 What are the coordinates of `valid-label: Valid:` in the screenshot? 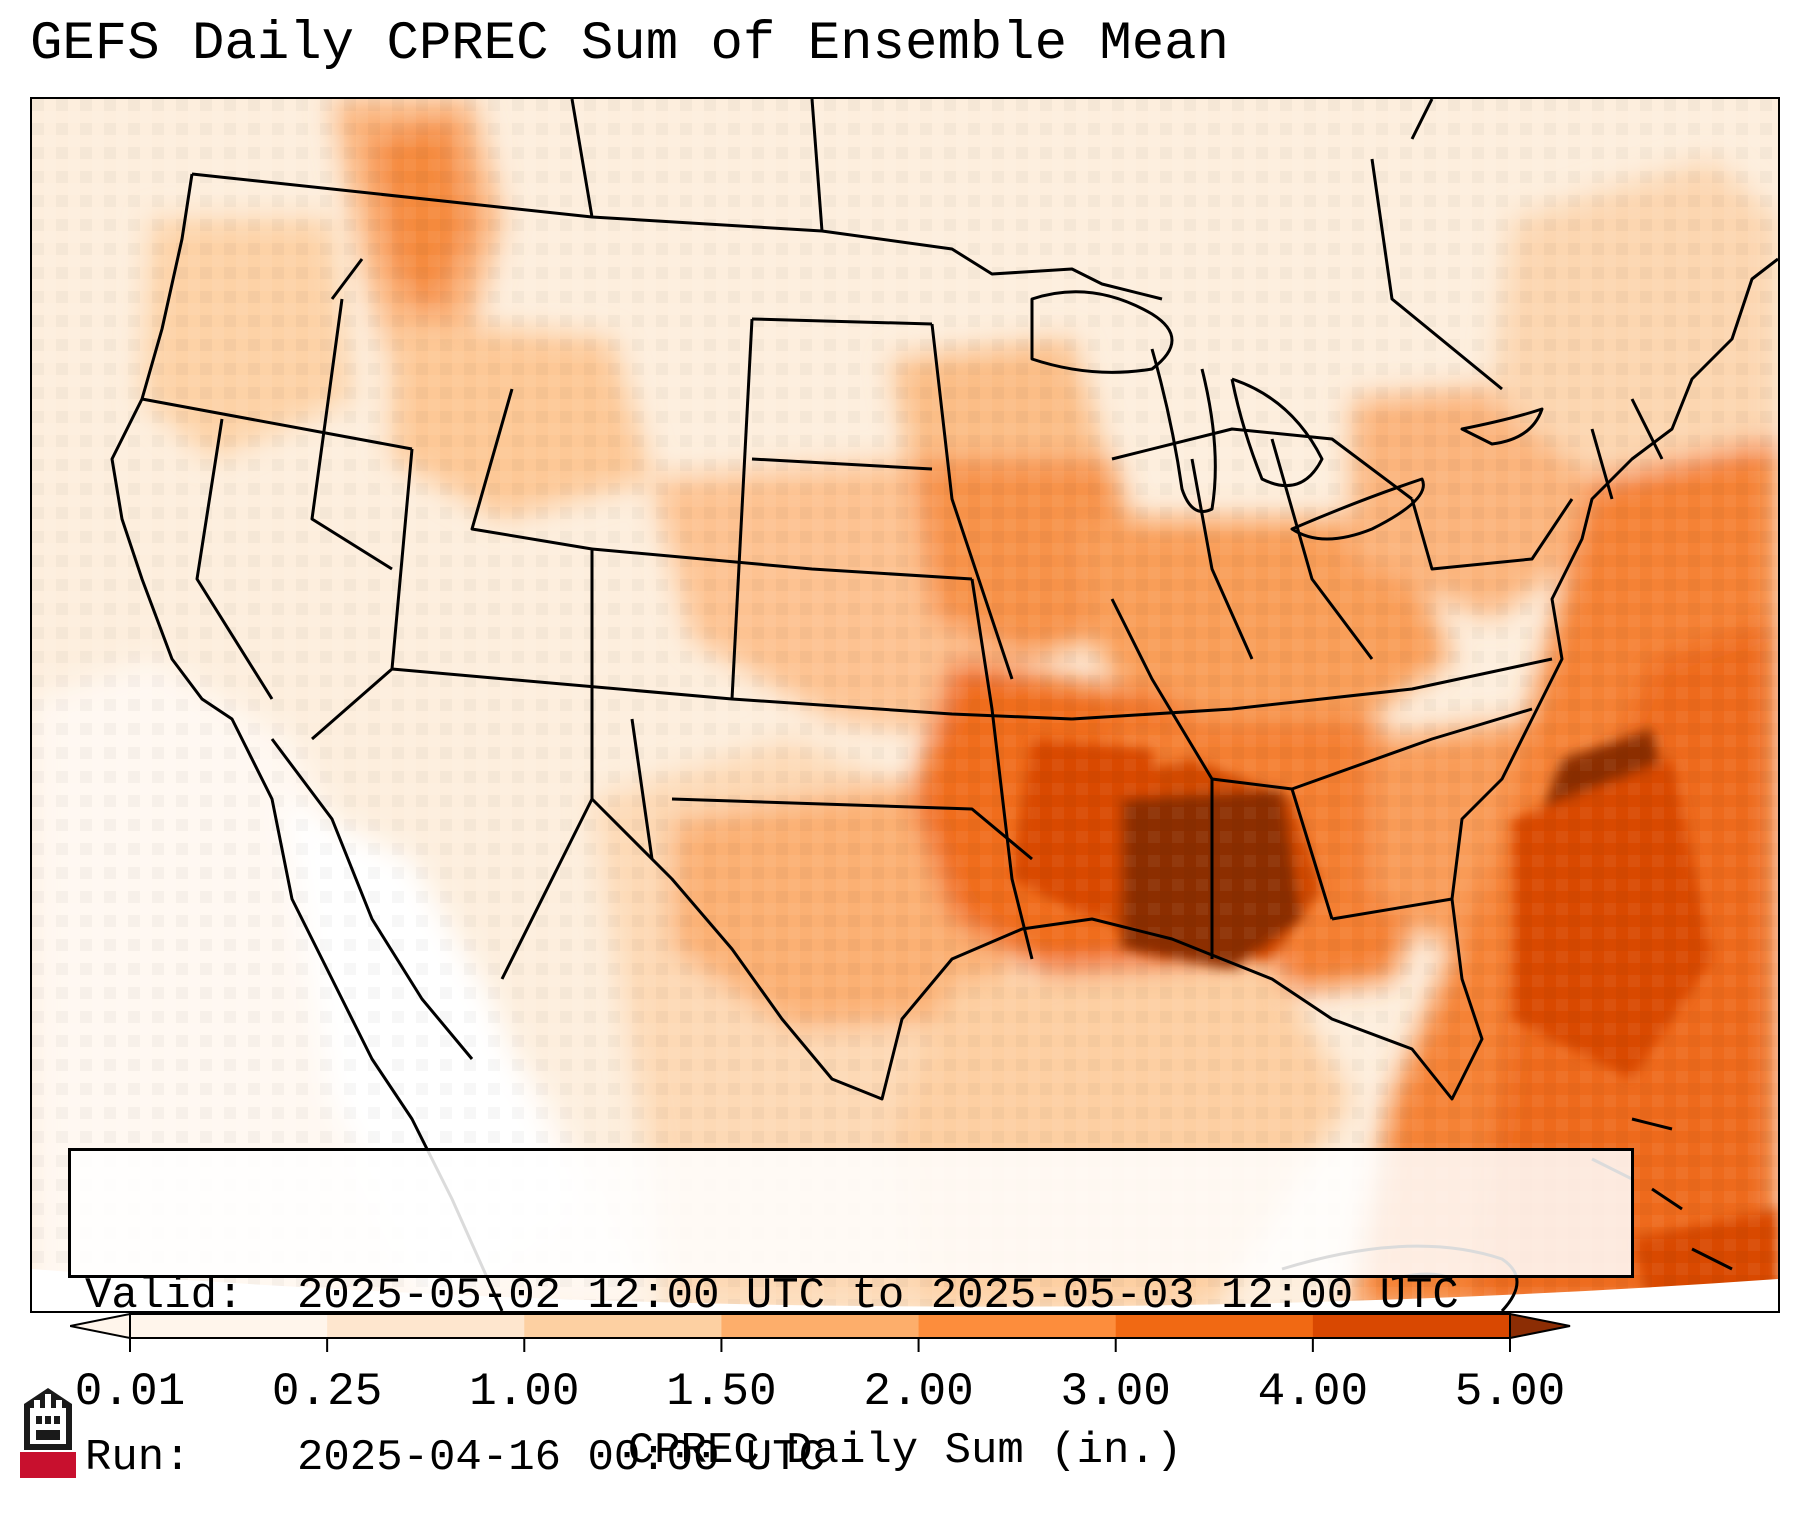 It's located at (164, 1296).